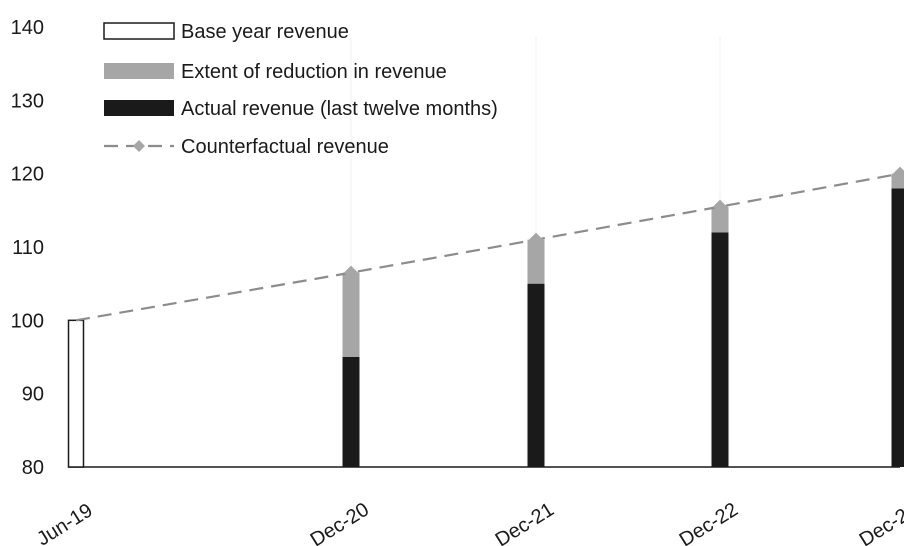 The height and width of the screenshot is (546, 904). What do you see at coordinates (27, 101) in the screenshot?
I see `y-tick-label-130: 130` at bounding box center [27, 101].